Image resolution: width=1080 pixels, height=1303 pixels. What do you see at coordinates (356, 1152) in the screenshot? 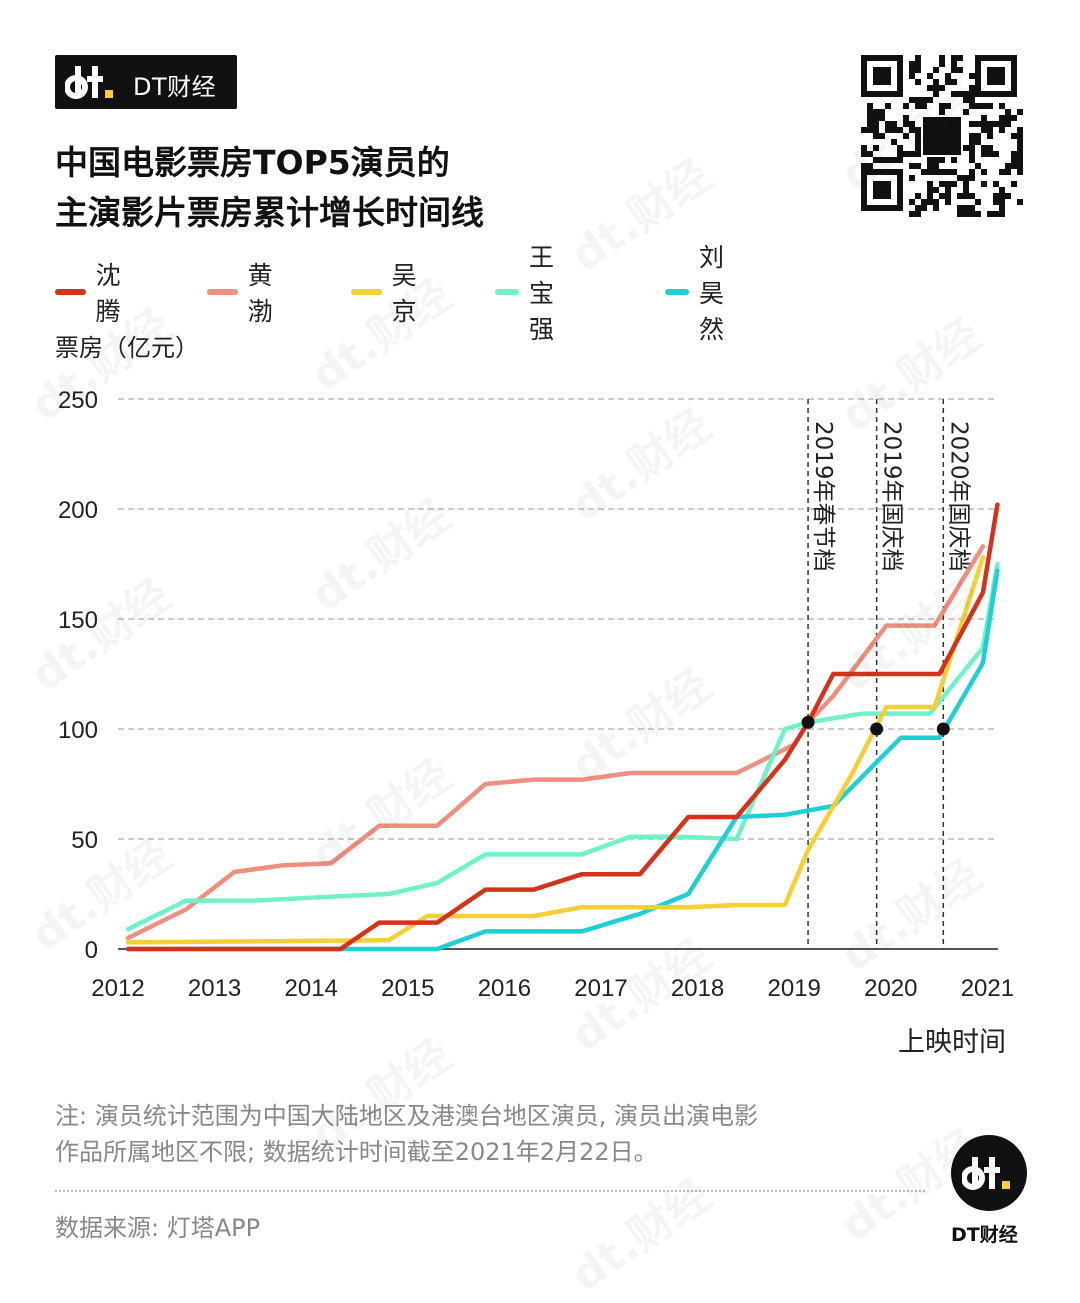
I see `footnote-line-2: 作品所属地区不限; 数据统计时间截至2021年2月22日。` at bounding box center [356, 1152].